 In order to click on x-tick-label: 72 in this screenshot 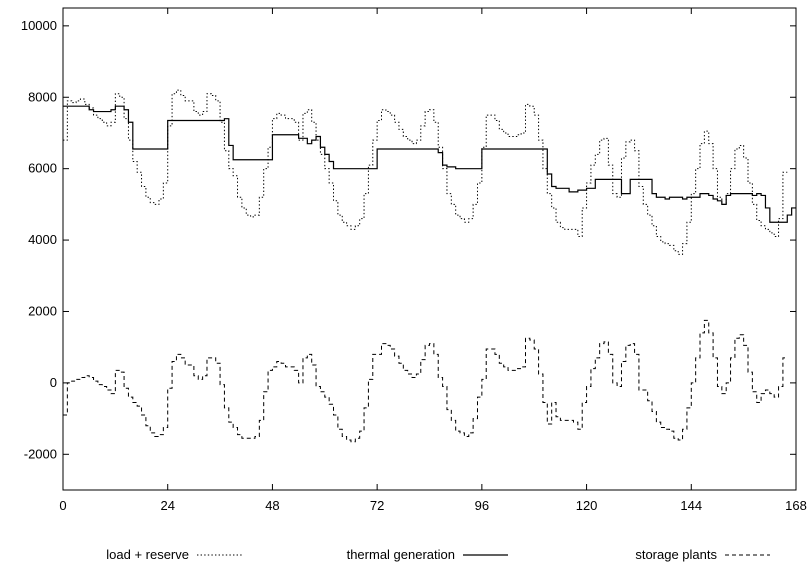, I will do `click(377, 505)`.